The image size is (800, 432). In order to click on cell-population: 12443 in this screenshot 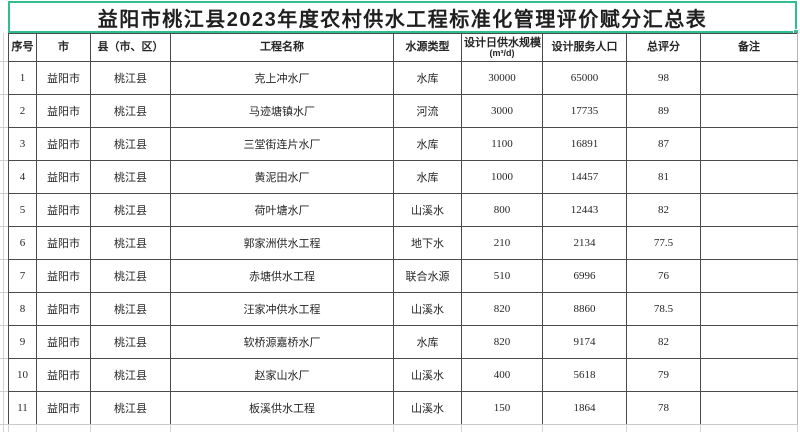, I will do `click(584, 210)`.